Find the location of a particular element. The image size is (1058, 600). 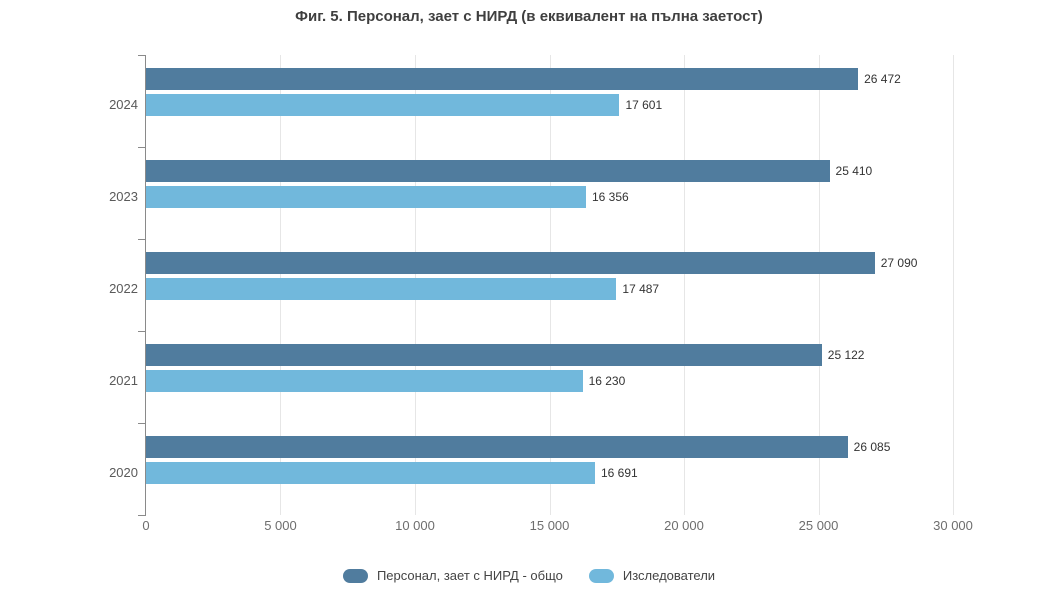

legend-label: Персонал, зает с НИРД - общо is located at coordinates (469, 575).